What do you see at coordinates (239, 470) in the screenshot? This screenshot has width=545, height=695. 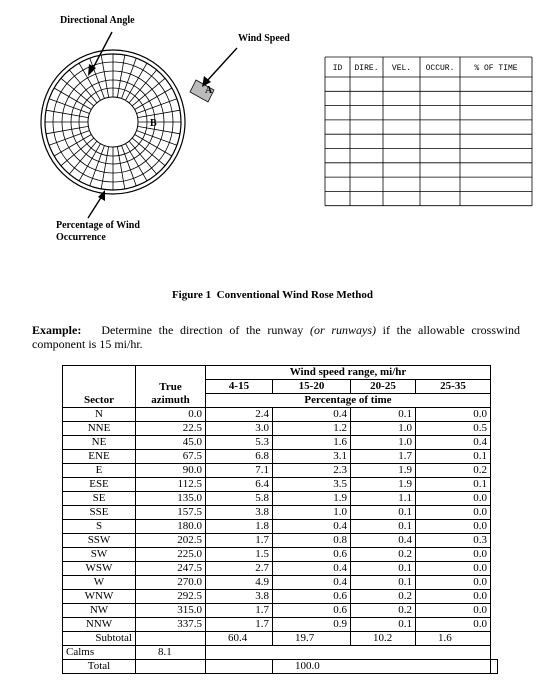 I see `table-cell: 7.1` at bounding box center [239, 470].